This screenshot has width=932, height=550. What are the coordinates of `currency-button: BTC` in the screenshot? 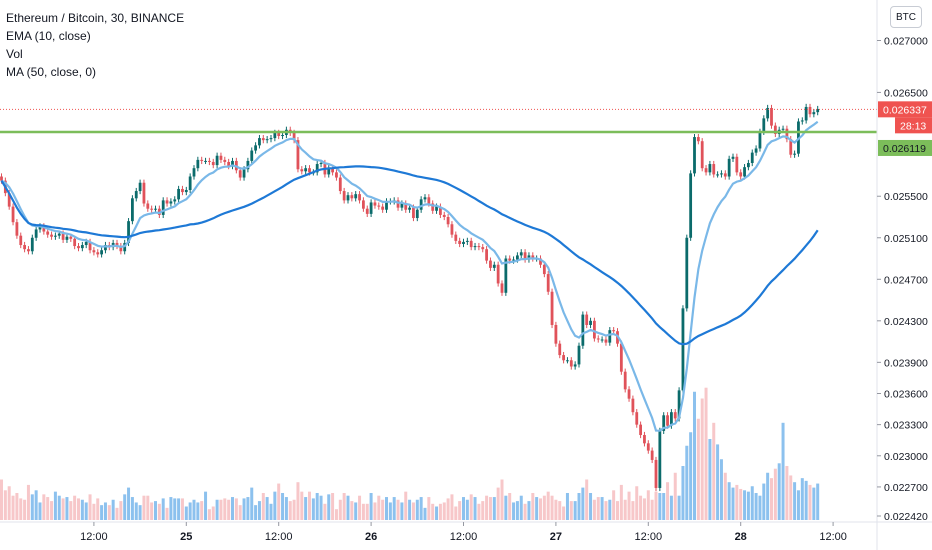 It's located at (906, 17).